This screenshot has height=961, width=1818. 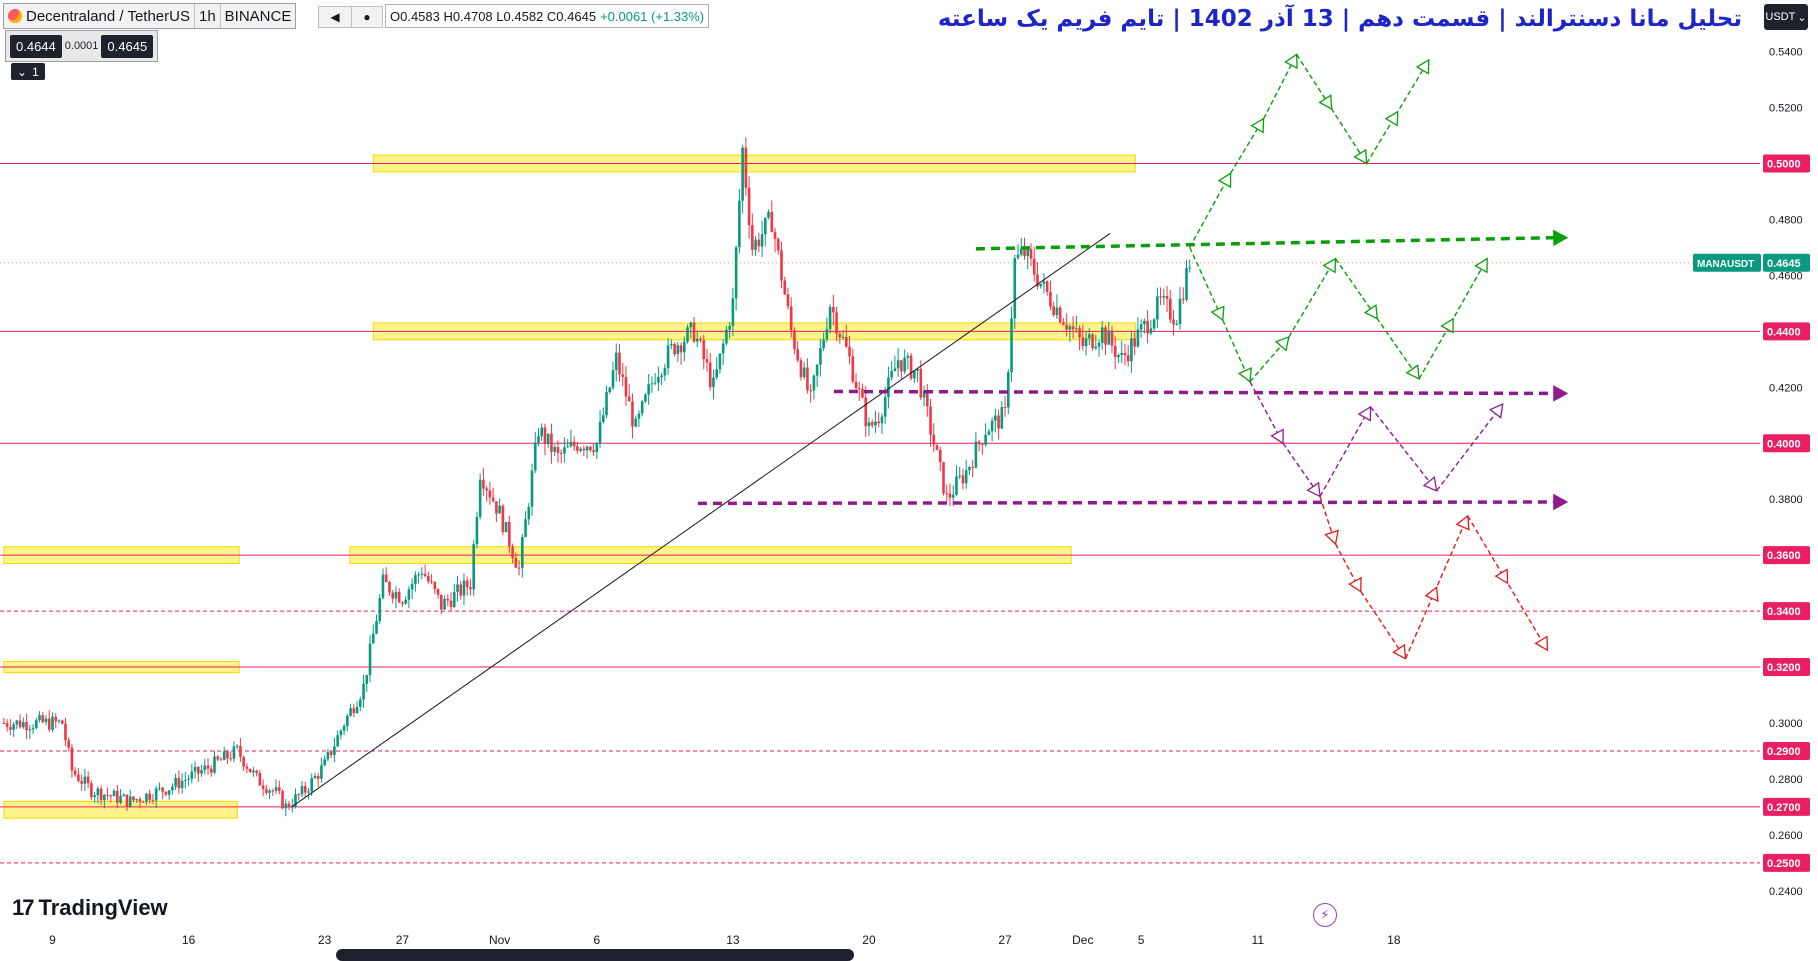 I want to click on buy-button: 0.4645, so click(x=127, y=46).